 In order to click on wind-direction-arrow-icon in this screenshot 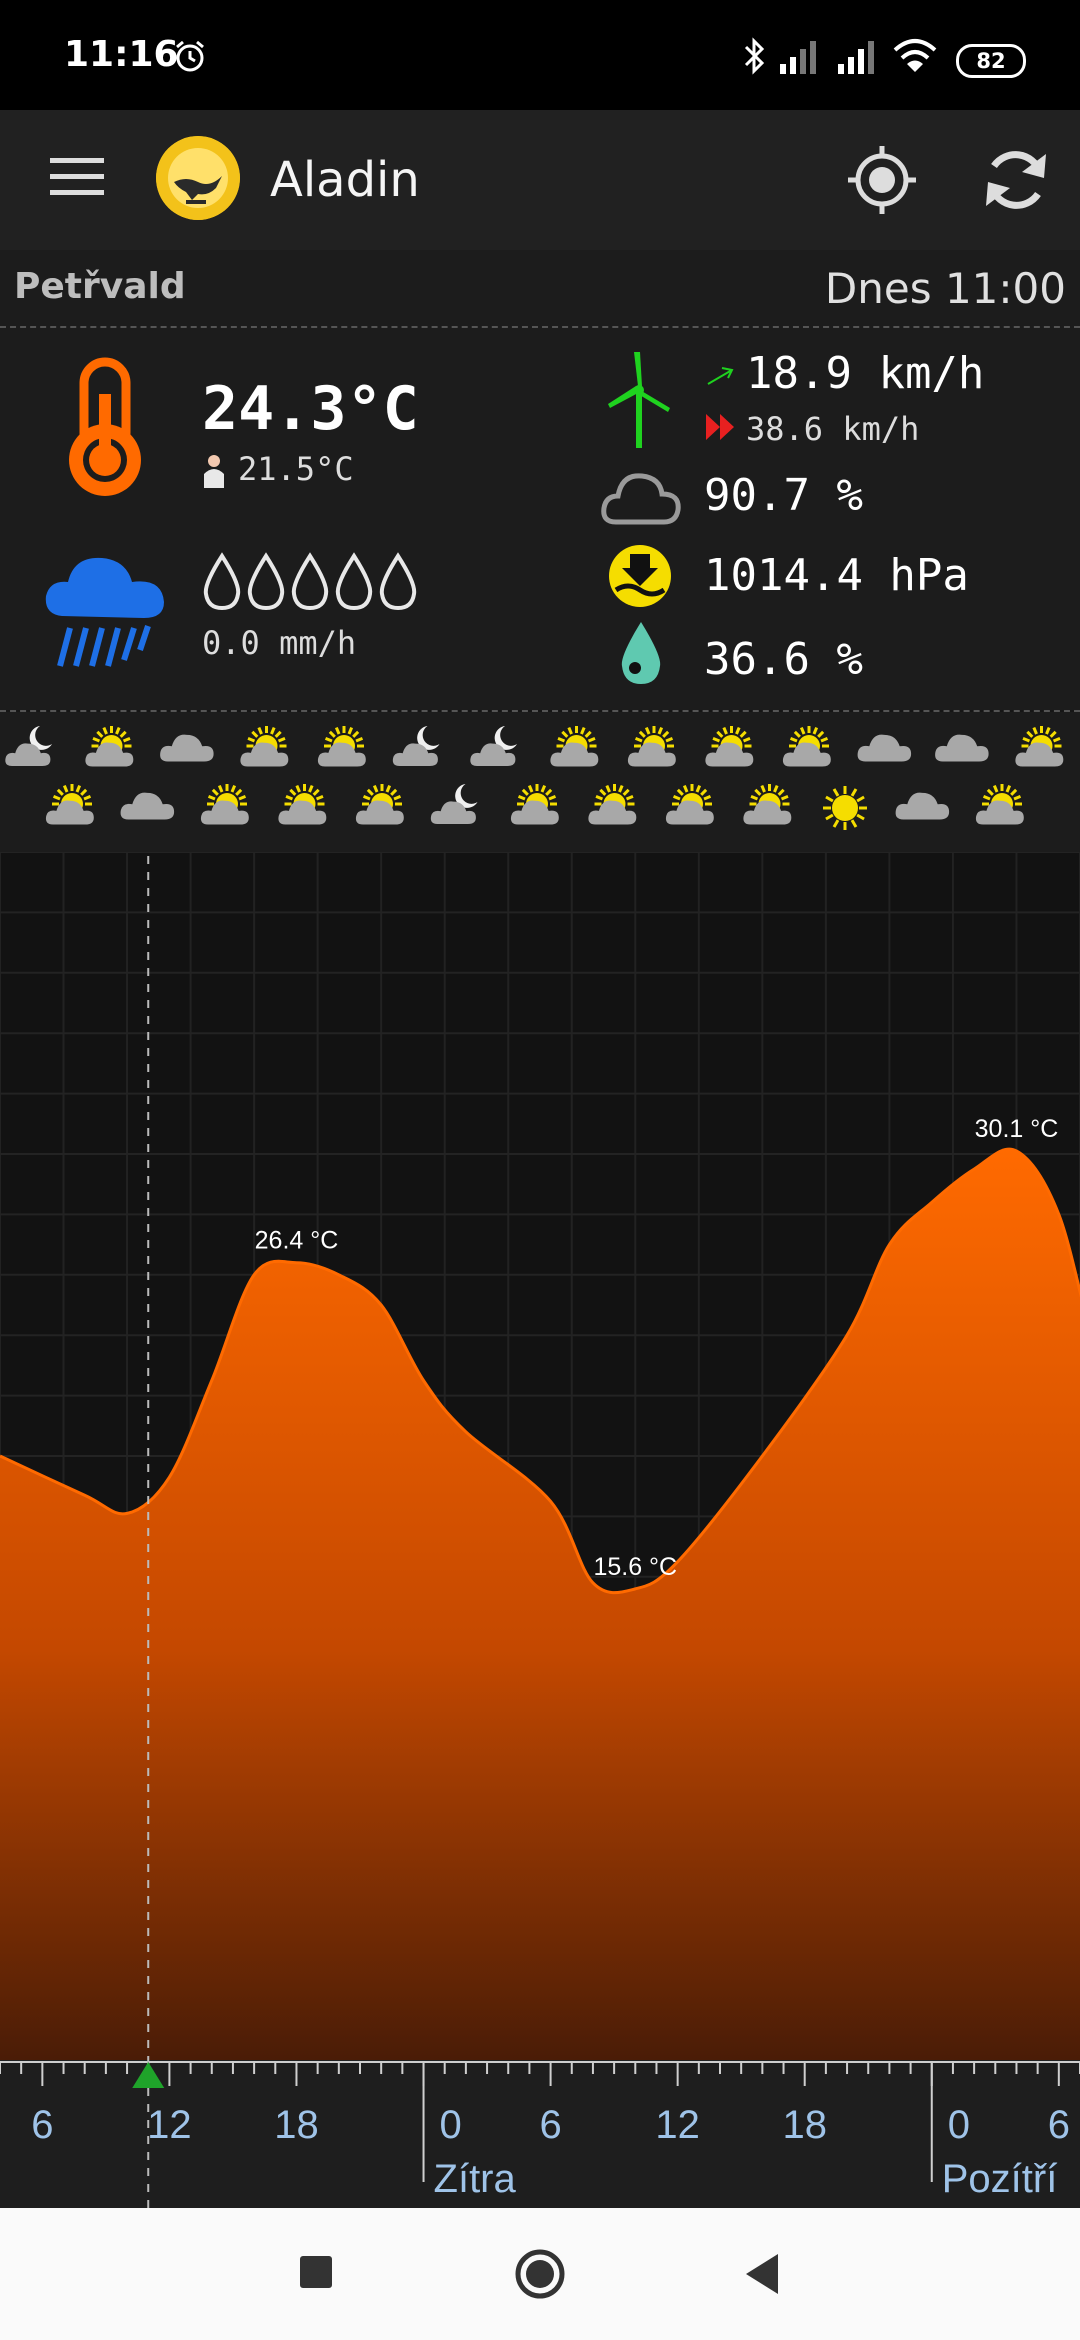, I will do `click(720, 376)`.